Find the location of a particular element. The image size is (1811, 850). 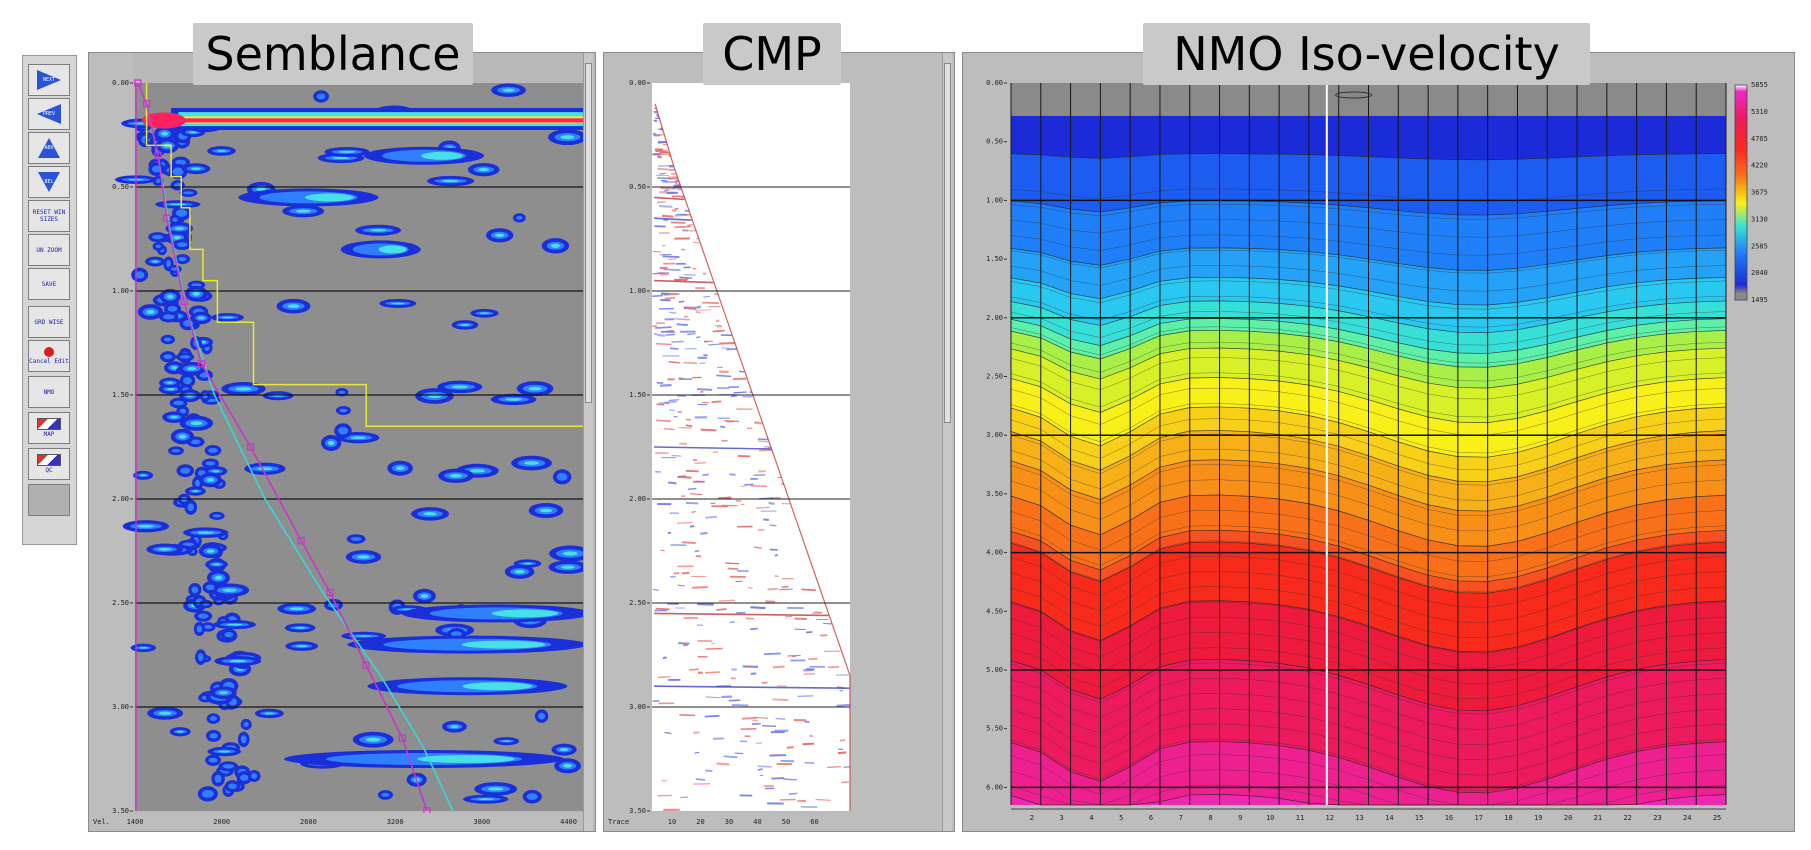

nmo-time-tick: 1.50 is located at coordinates (994, 259).